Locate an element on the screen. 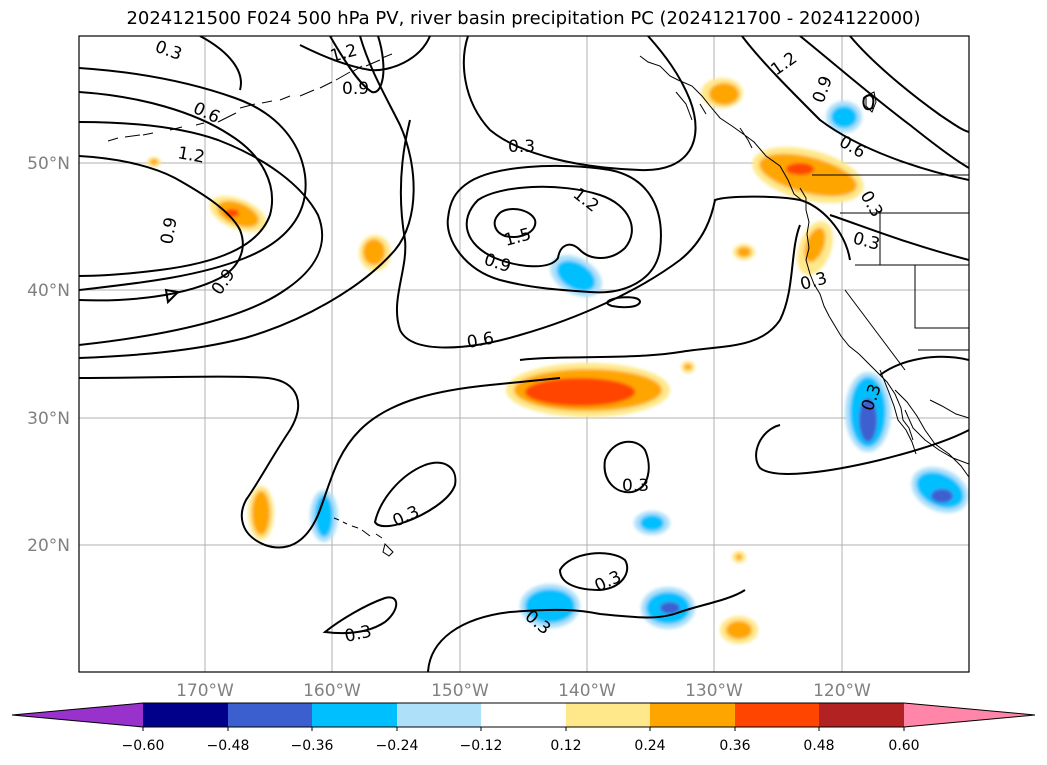 This screenshot has height=765, width=1047. lon-tick-label: 170°W is located at coordinates (205, 691).